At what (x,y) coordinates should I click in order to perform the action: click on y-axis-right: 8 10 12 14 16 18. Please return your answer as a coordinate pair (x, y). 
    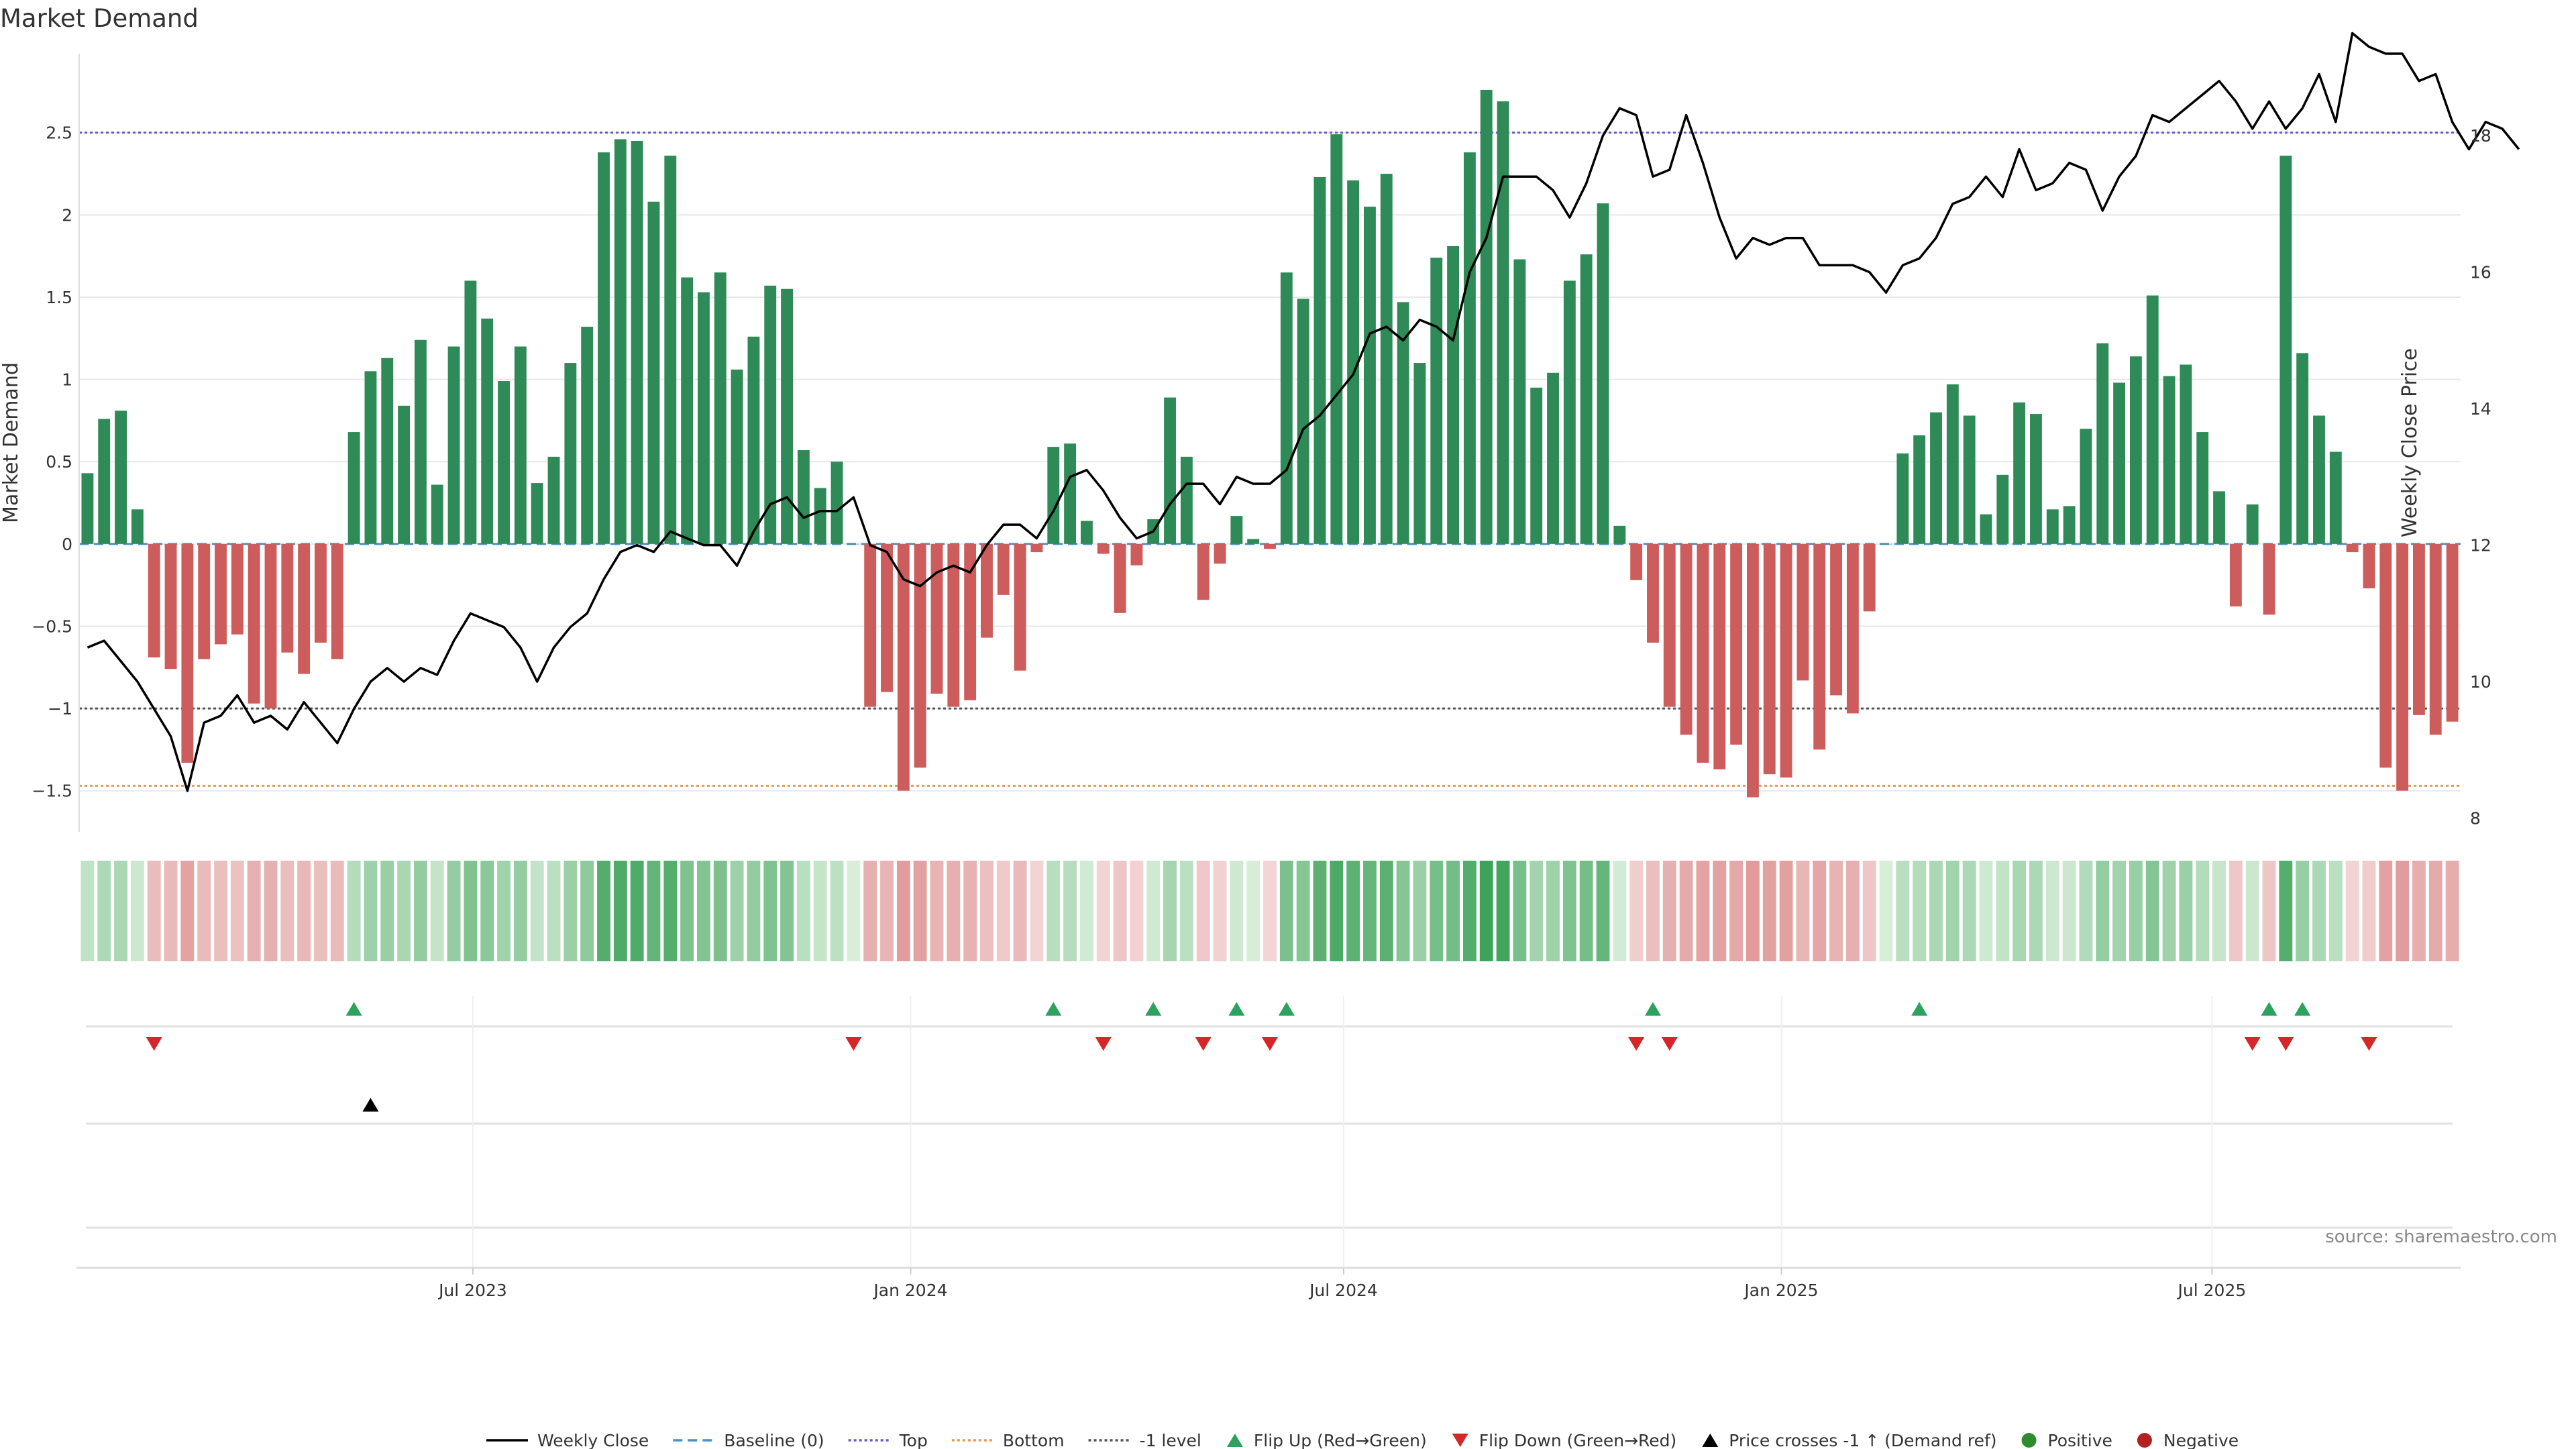
    Looking at the image, I should click on (2480, 477).